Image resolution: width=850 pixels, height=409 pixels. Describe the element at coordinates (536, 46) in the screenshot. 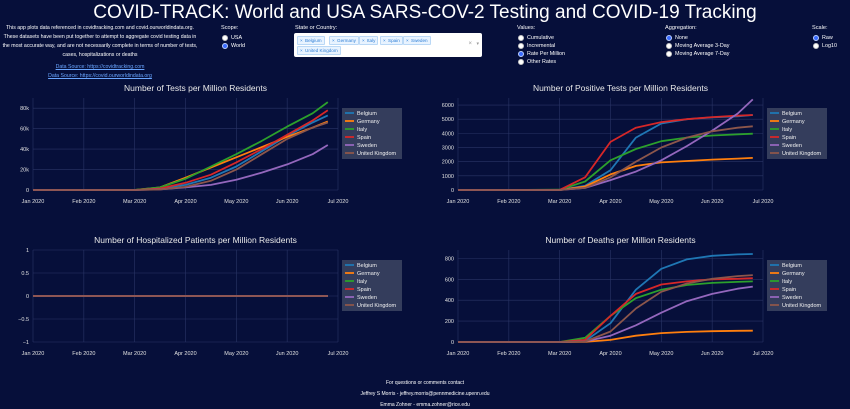

I see `values-option-incremental: Incremental` at that location.